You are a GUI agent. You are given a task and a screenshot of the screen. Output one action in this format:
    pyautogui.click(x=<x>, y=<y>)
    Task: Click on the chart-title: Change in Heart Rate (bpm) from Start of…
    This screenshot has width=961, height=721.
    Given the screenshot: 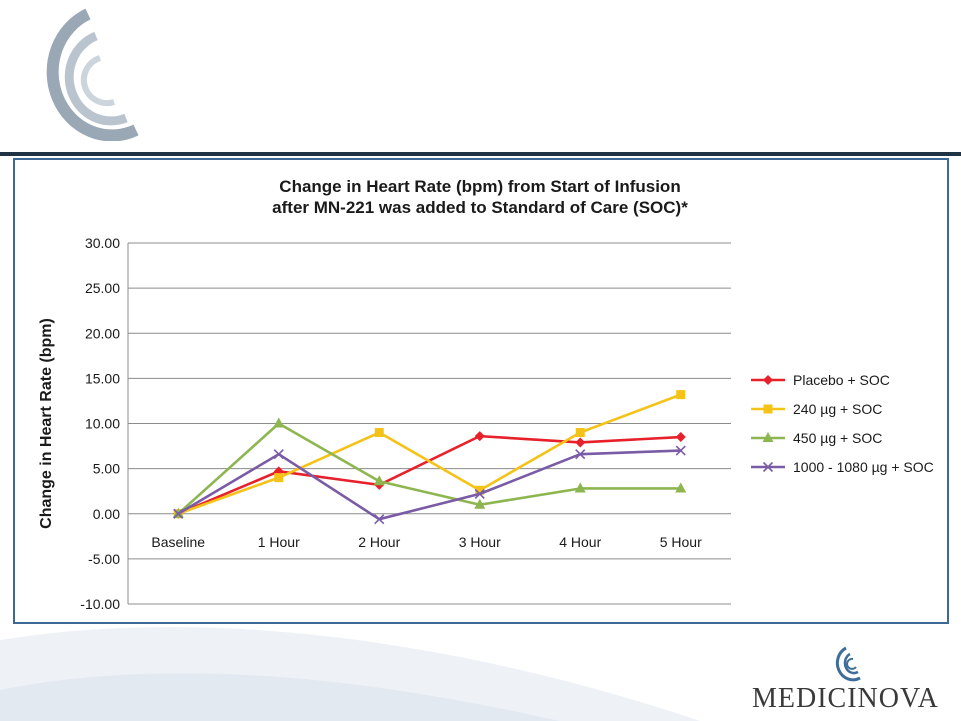 What is the action you would take?
    pyautogui.click(x=480, y=197)
    